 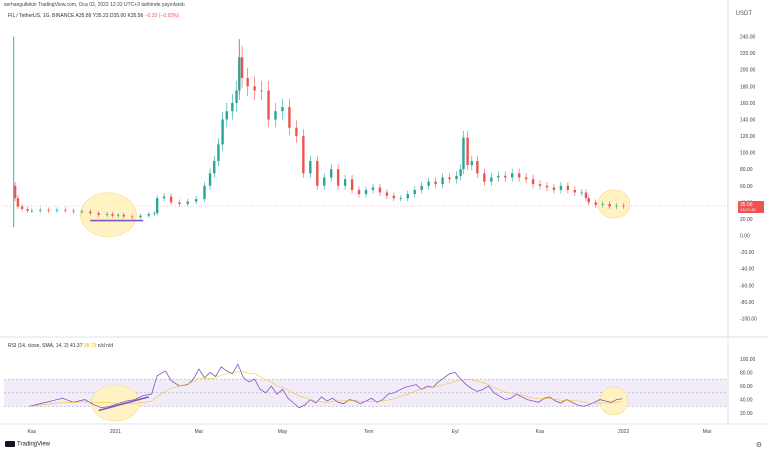 I want to click on x-tick-label: 2021, so click(x=115, y=432).